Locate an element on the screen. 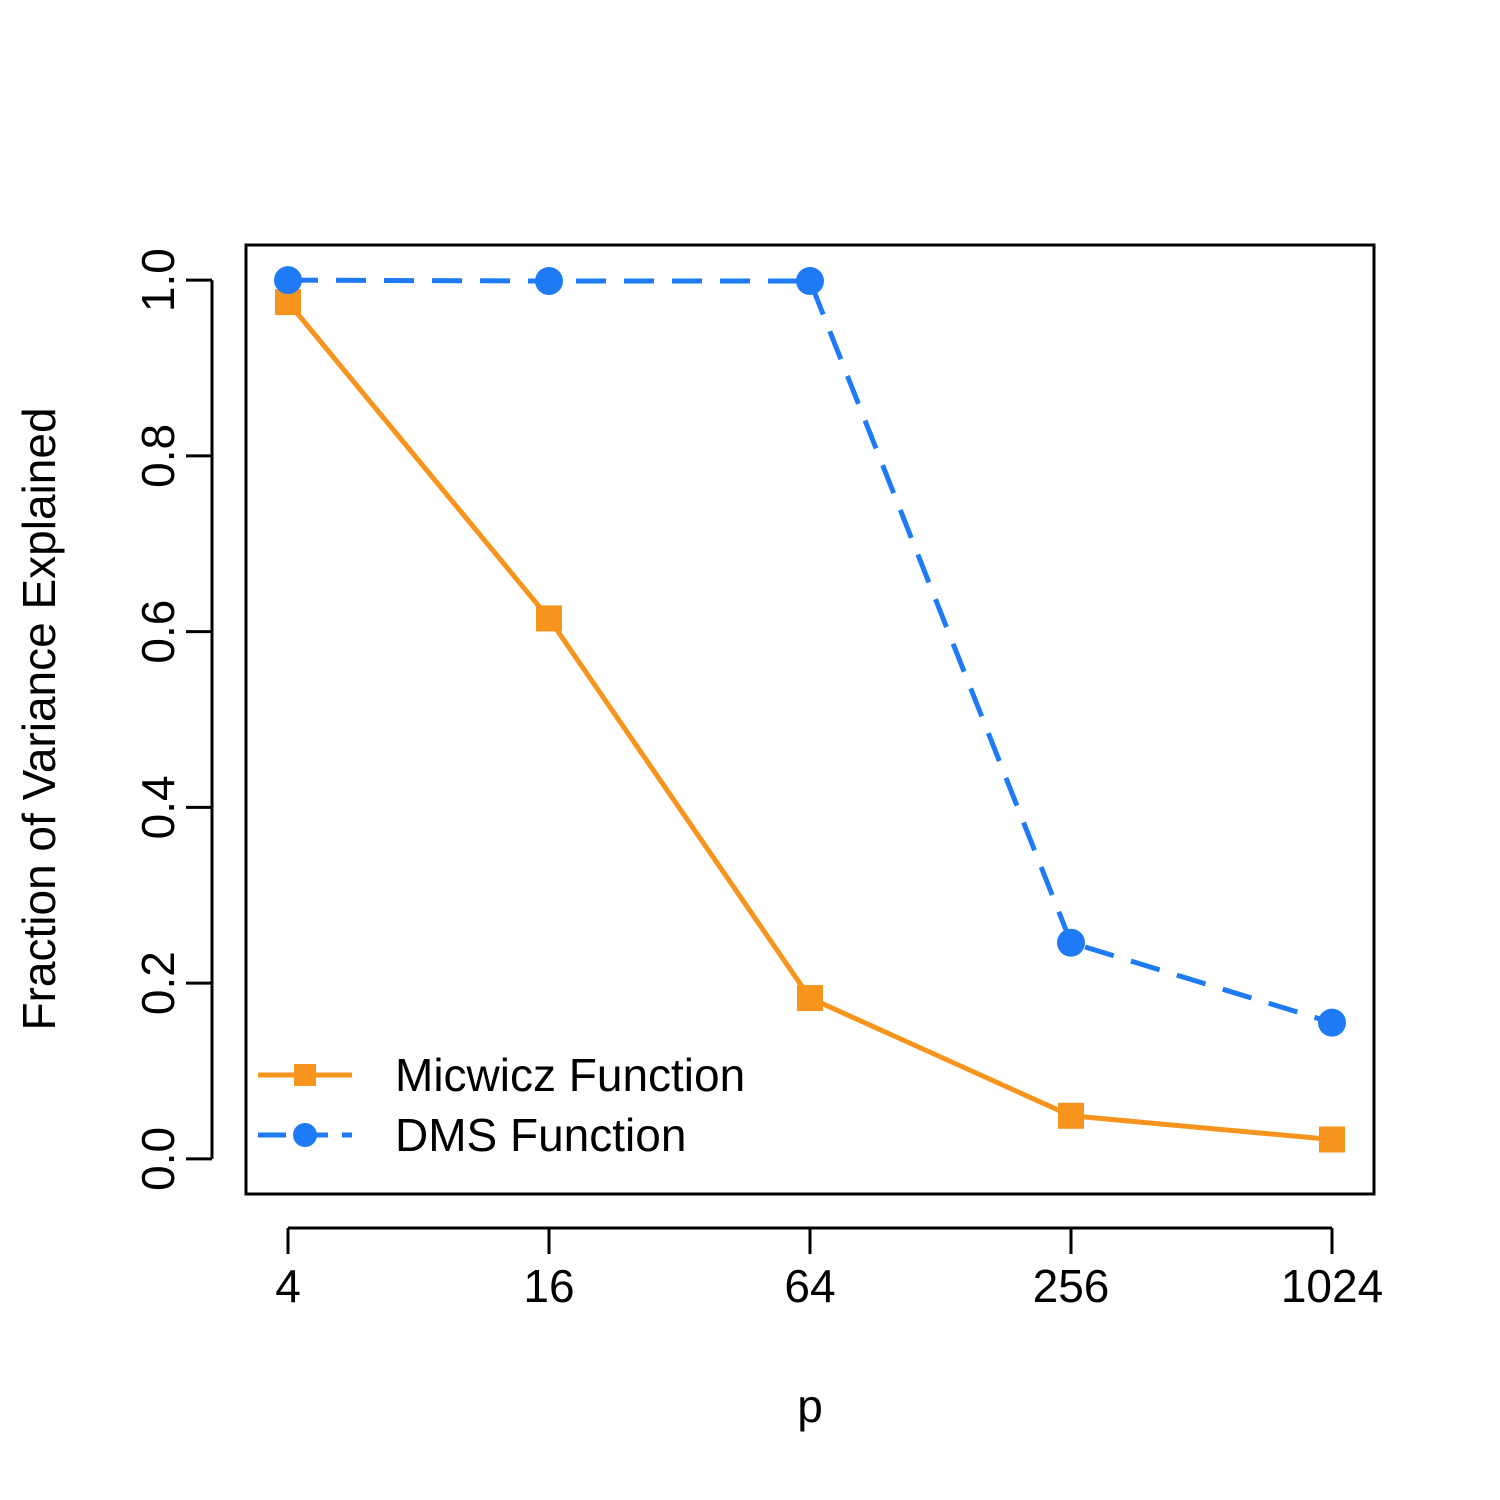 The width and height of the screenshot is (1500, 1500). legend-label: Micwicz Function is located at coordinates (570, 1075).